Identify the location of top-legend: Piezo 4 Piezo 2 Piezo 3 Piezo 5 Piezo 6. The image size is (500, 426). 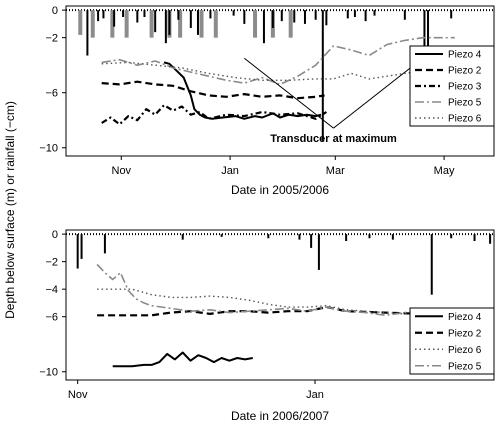
(452, 86).